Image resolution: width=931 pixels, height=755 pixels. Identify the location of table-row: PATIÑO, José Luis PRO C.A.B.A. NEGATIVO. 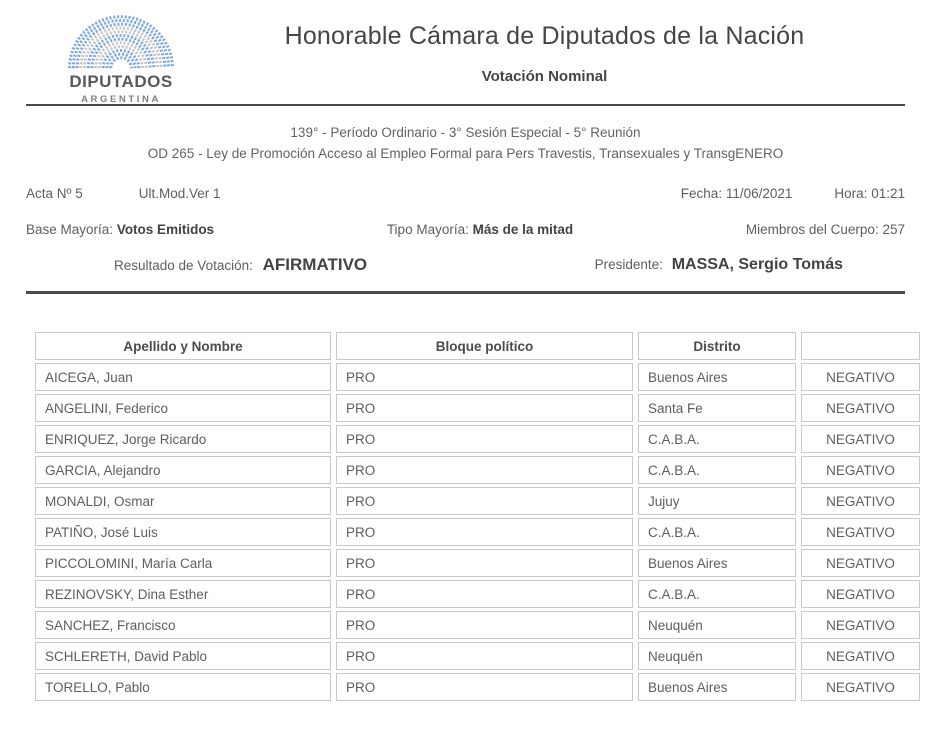
(477, 532).